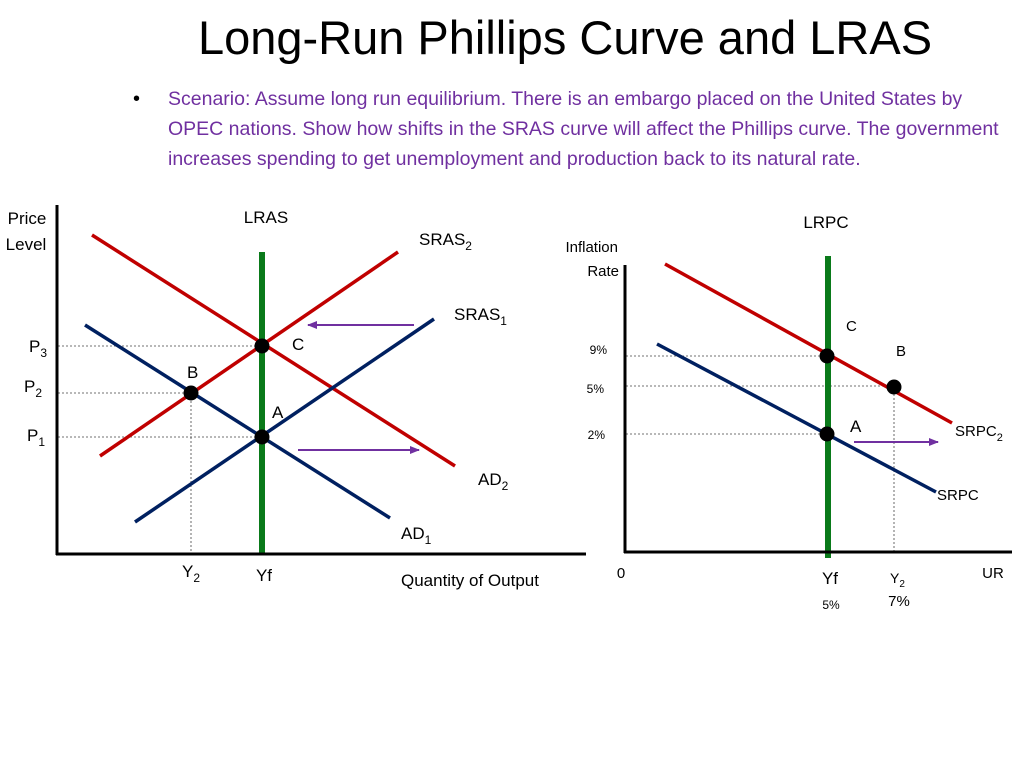 The height and width of the screenshot is (768, 1024). Describe the element at coordinates (565, 37) in the screenshot. I see `slide-title: Long-Run Phillips Curve and LRAS` at that location.